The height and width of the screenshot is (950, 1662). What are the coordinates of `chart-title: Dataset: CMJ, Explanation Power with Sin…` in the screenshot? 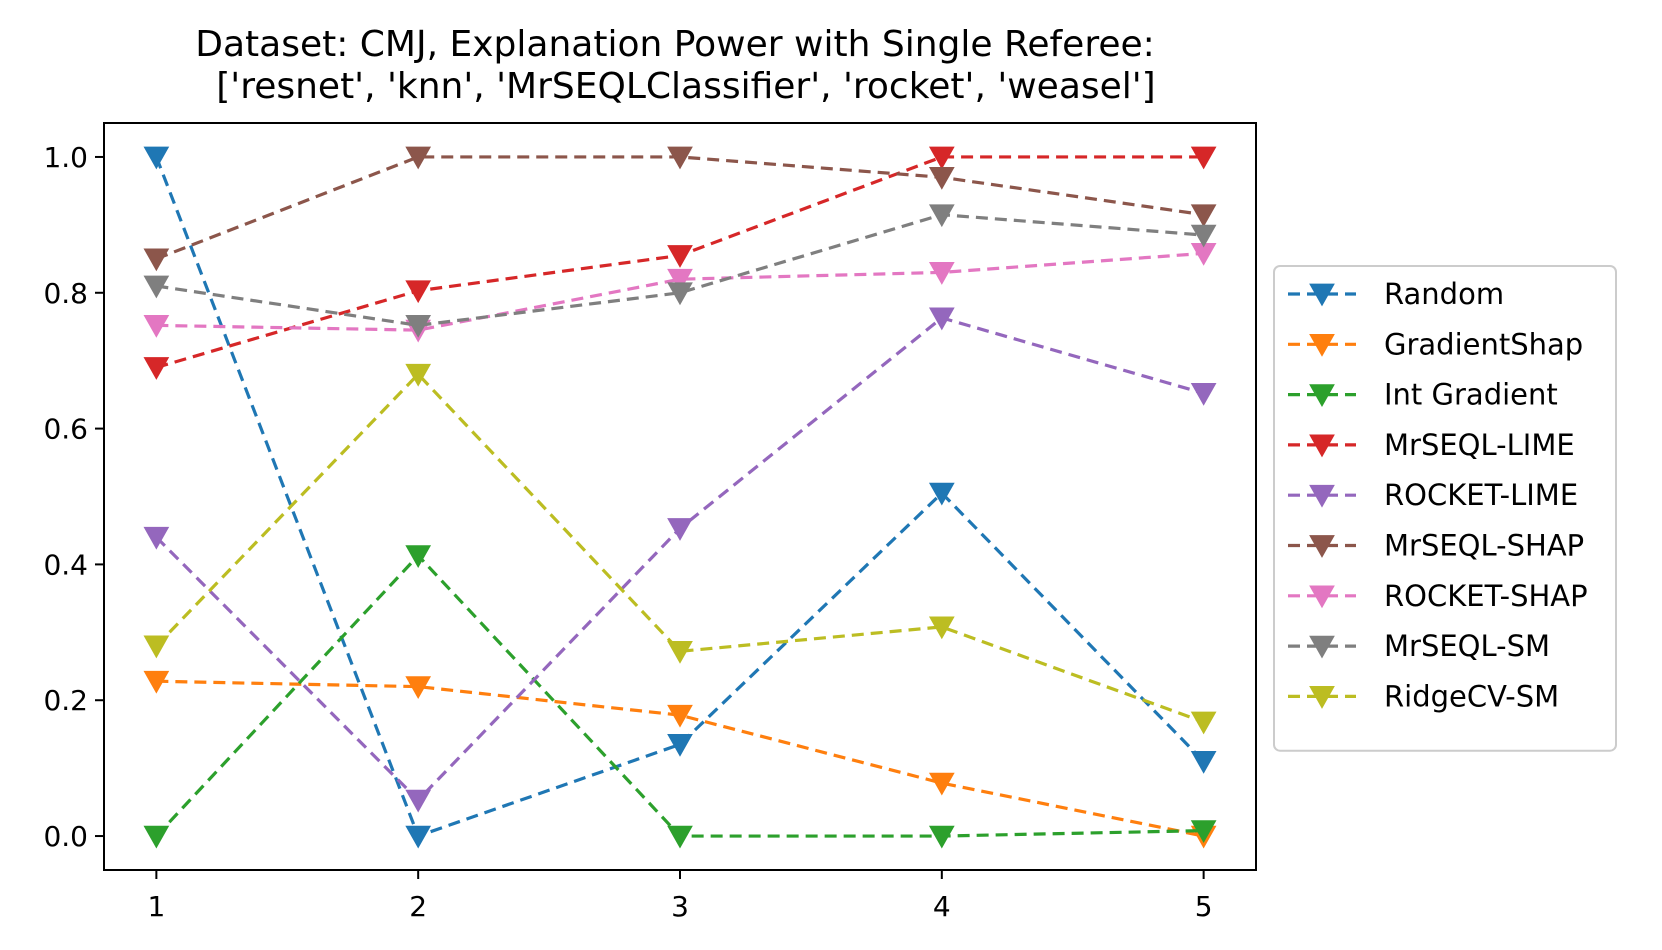 It's located at (675, 65).